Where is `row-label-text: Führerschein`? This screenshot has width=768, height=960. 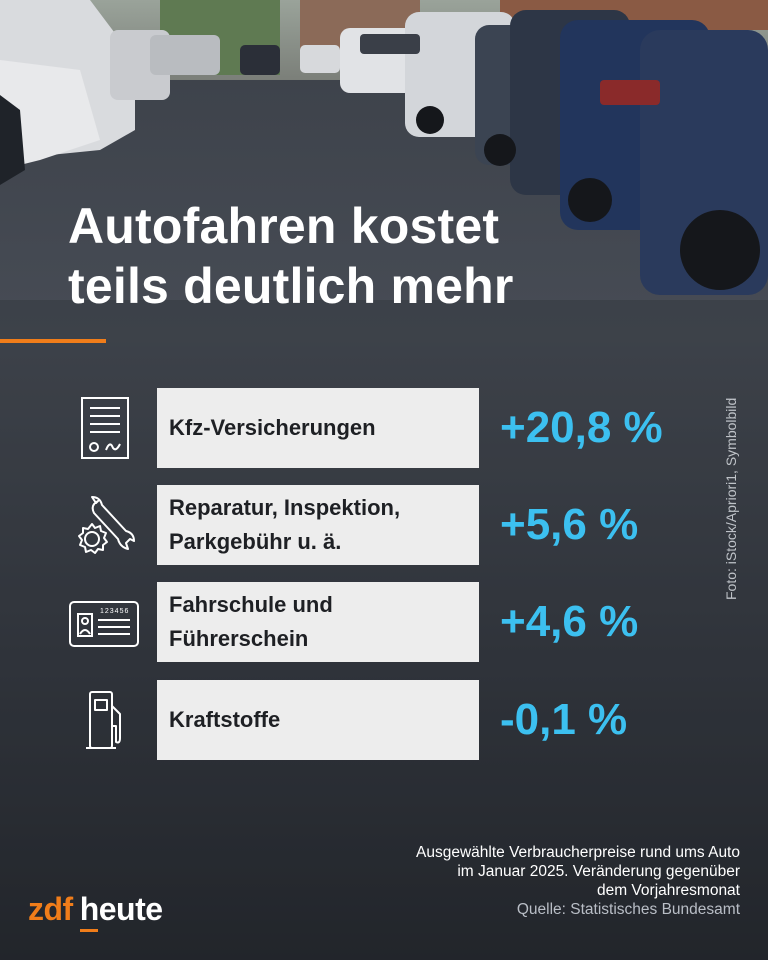
row-label-text: Führerschein is located at coordinates (239, 638).